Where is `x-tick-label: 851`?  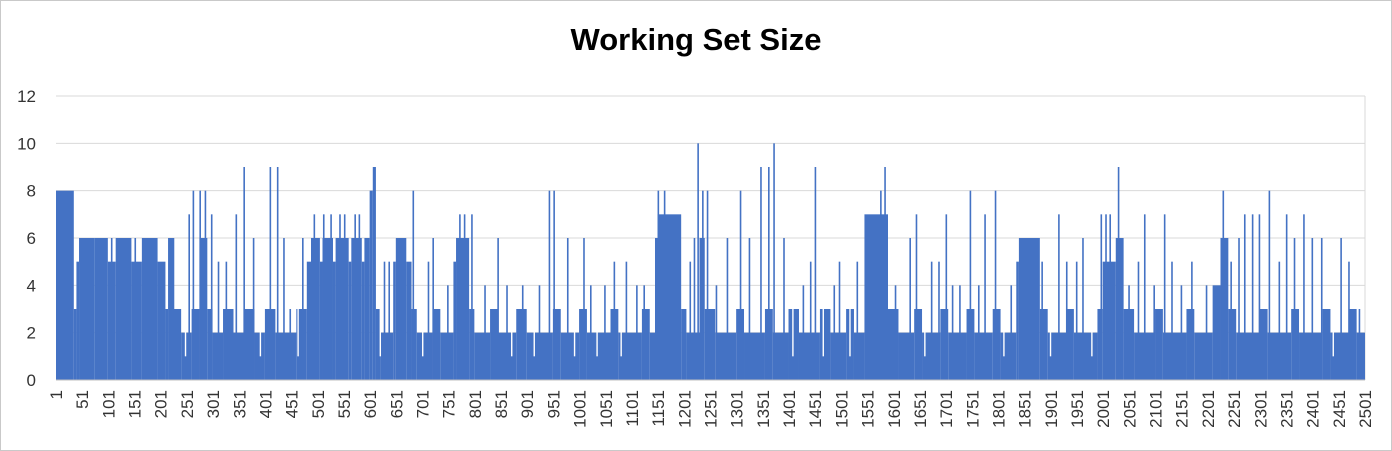
x-tick-label: 851 is located at coordinates (501, 404).